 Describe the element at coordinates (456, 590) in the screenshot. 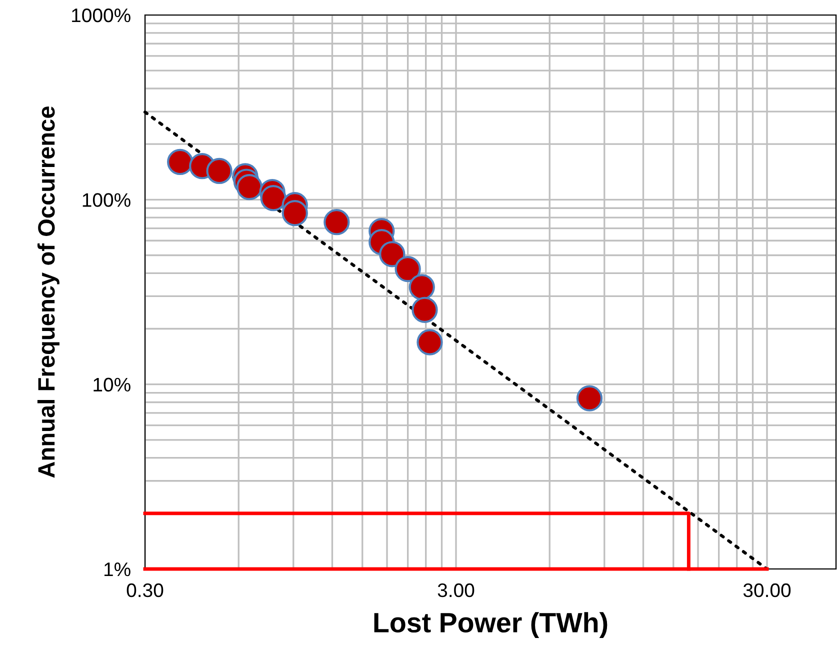

I see `x-tick-label: 3.00` at that location.